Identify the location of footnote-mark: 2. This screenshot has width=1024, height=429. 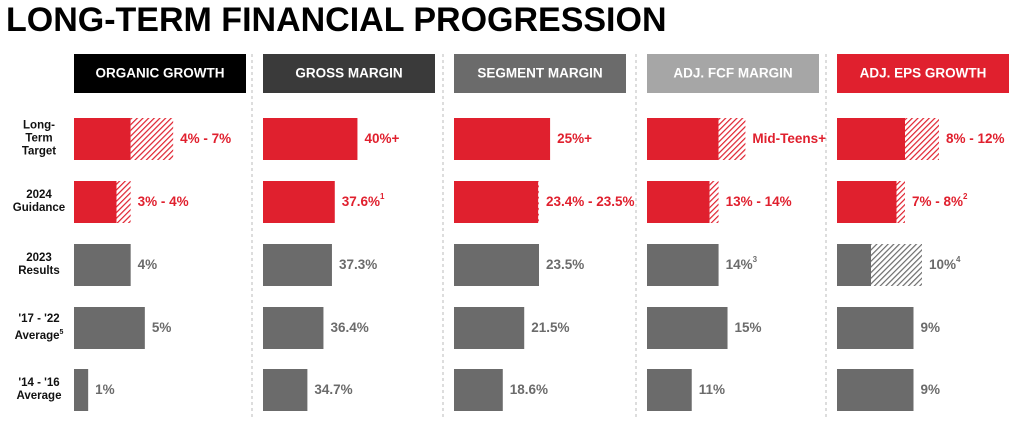
(965, 196).